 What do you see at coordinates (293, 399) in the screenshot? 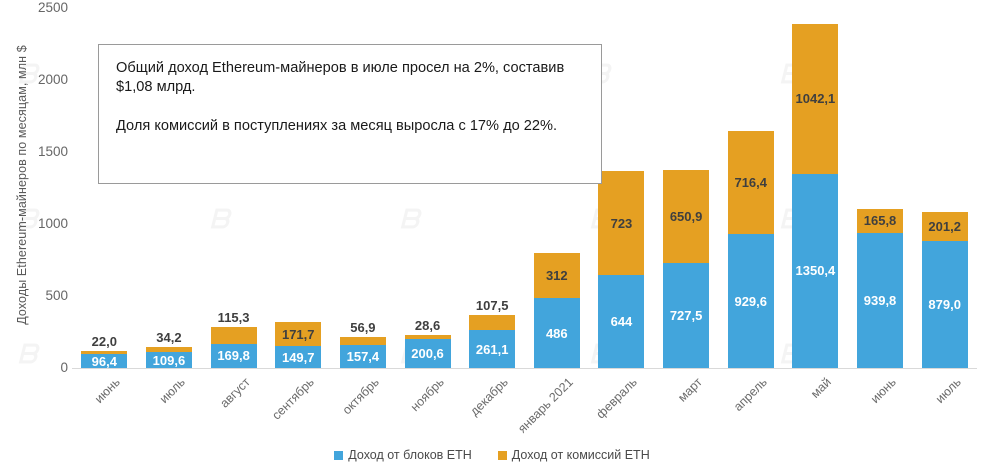
I see `x-axis-tick-label-text: сентябрь` at bounding box center [293, 399].